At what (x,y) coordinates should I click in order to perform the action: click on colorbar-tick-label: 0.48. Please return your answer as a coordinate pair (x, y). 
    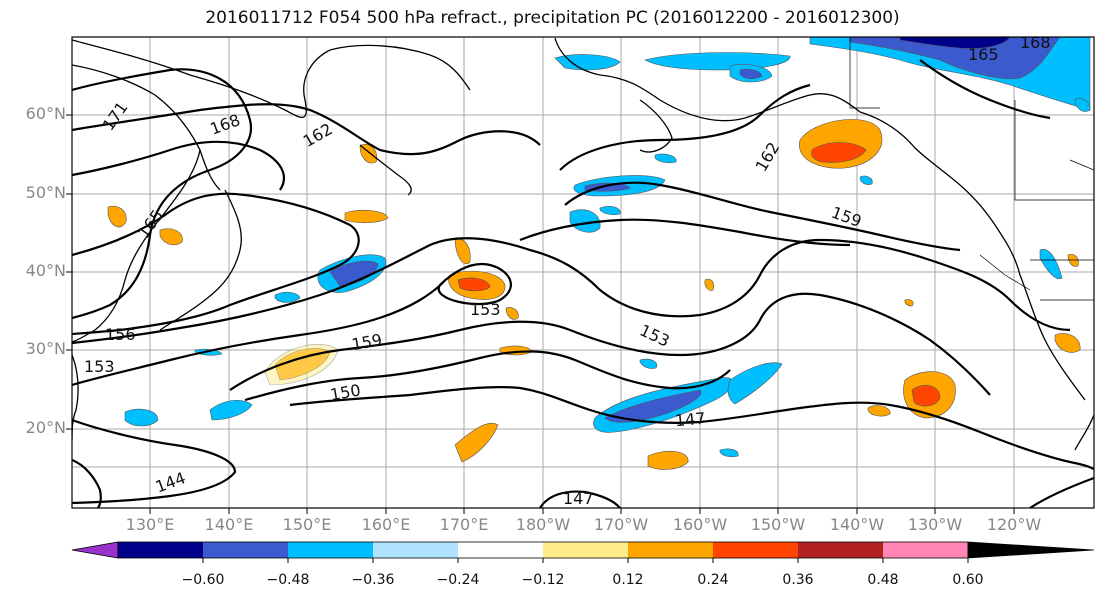
    Looking at the image, I should click on (883, 580).